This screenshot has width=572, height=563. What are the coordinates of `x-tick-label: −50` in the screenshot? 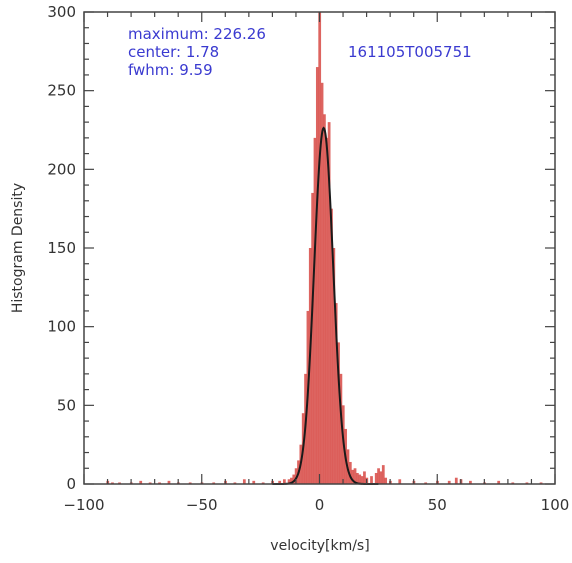 It's located at (202, 505).